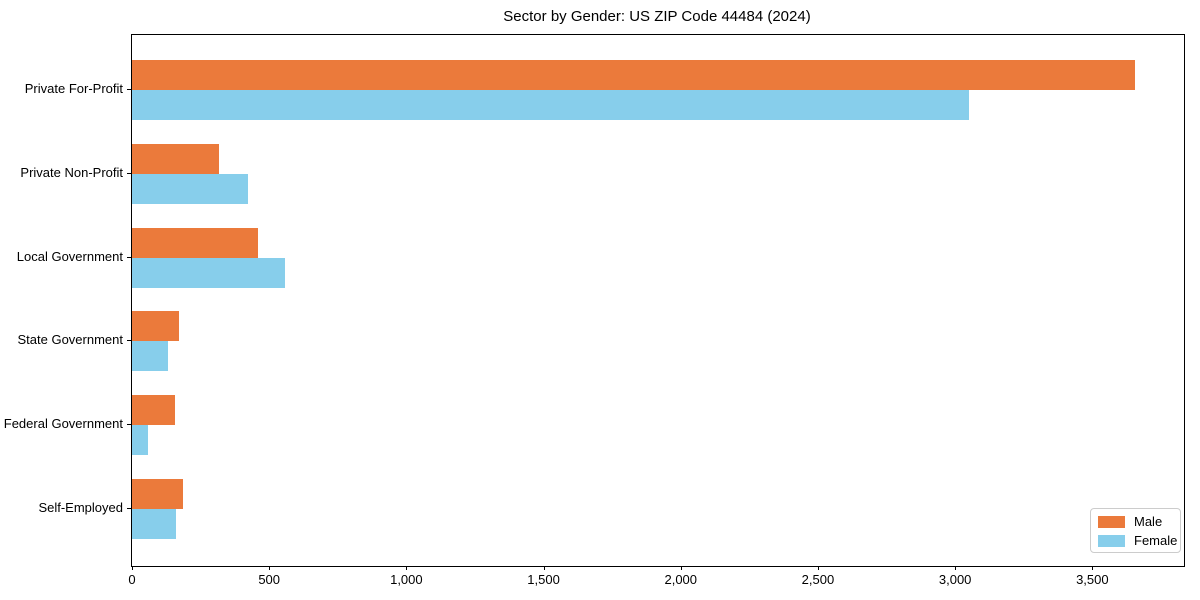  Describe the element at coordinates (69, 256) in the screenshot. I see `ytick-label-local-government: Local Government` at that location.